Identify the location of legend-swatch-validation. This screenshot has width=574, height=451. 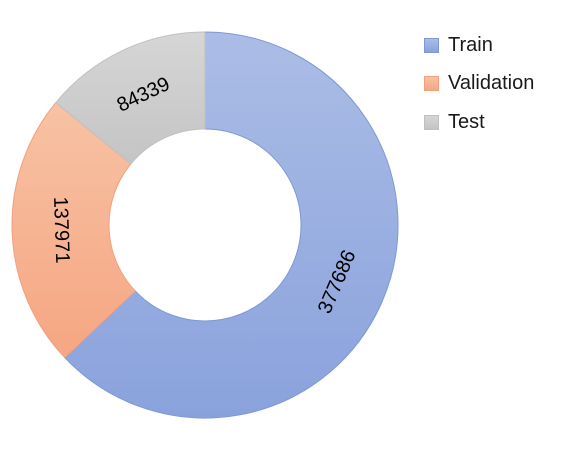
(431, 84).